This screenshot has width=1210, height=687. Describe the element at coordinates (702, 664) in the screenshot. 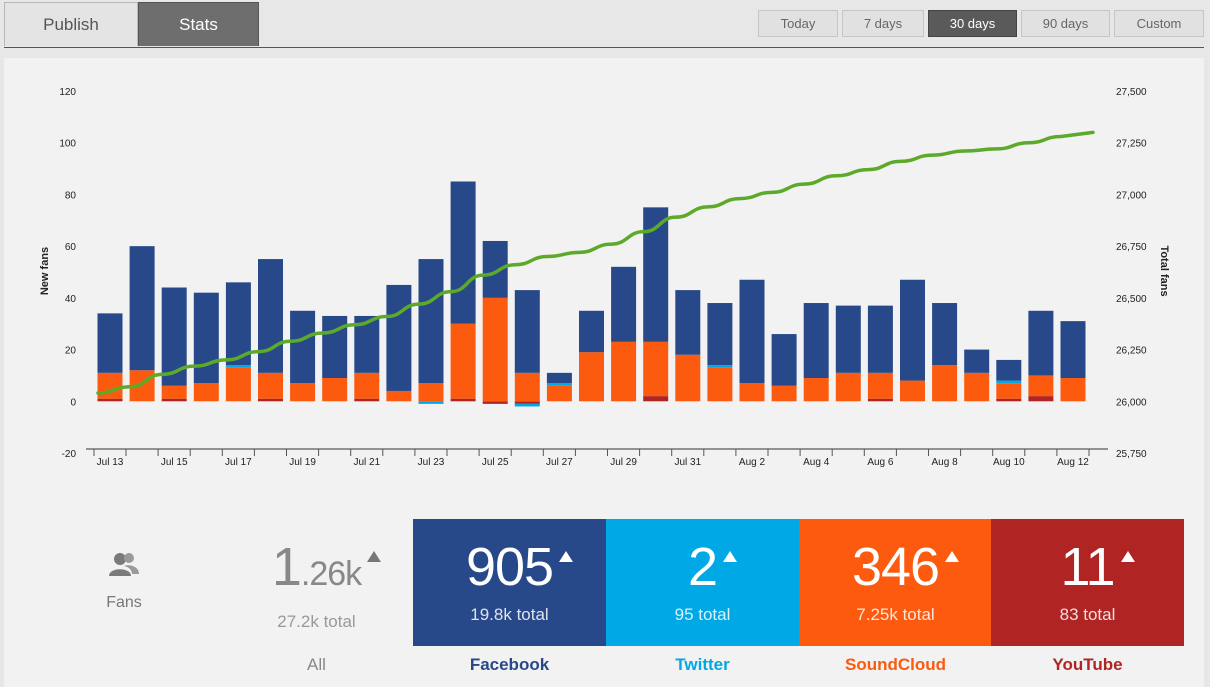

I see `twitter-label: Twitter` at that location.